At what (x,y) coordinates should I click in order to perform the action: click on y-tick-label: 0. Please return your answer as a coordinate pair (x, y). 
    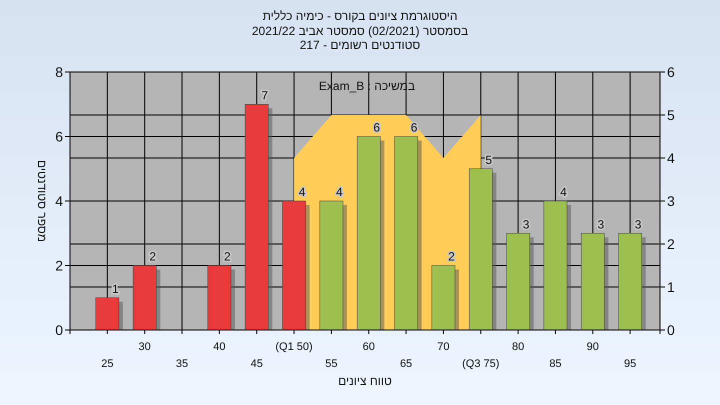
    Looking at the image, I should click on (59, 330).